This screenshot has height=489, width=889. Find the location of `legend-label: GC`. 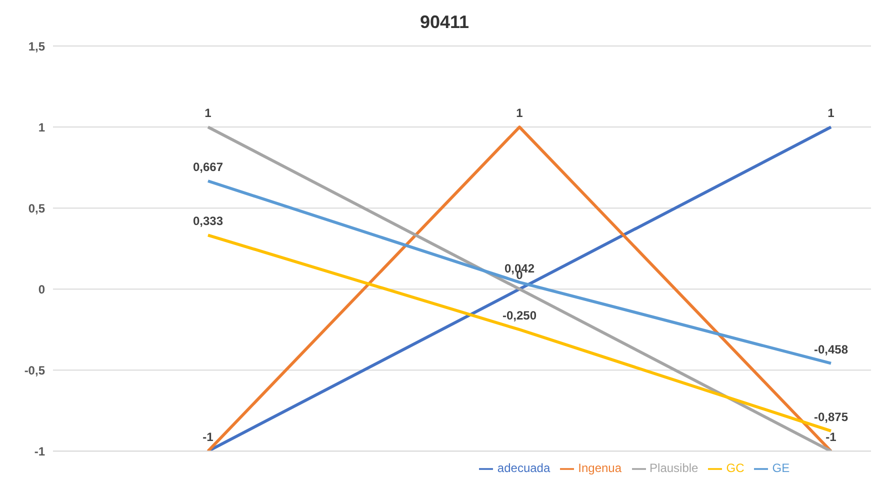

legend-label: GC is located at coordinates (735, 468).